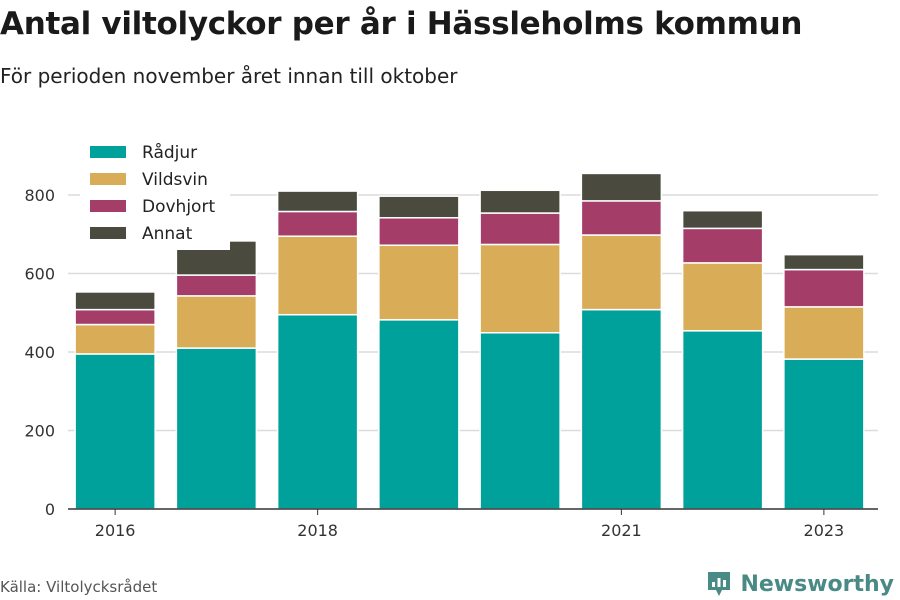  I want to click on y-tick-label: 0, so click(50, 509).